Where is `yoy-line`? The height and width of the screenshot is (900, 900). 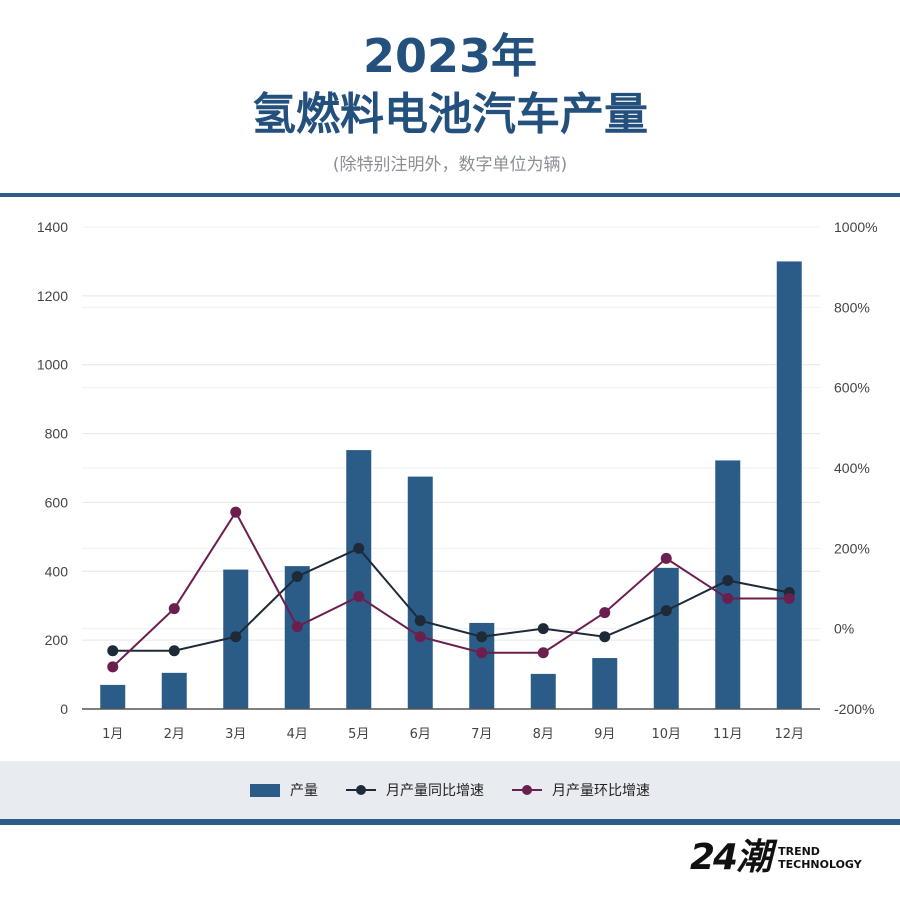
yoy-line is located at coordinates (451, 599).